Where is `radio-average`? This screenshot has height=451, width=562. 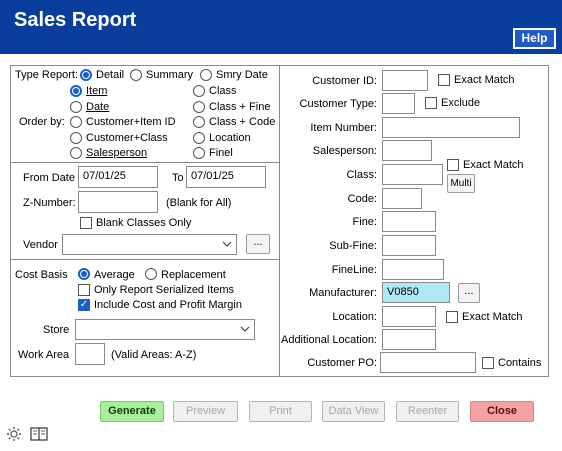
radio-average is located at coordinates (84, 274).